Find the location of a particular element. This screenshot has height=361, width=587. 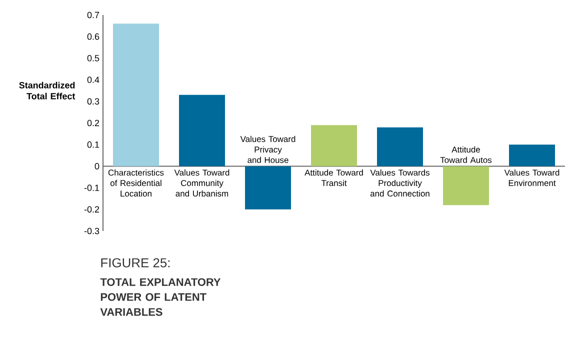

x-tick-label: Values Towards Productivity and Connection is located at coordinates (400, 183).